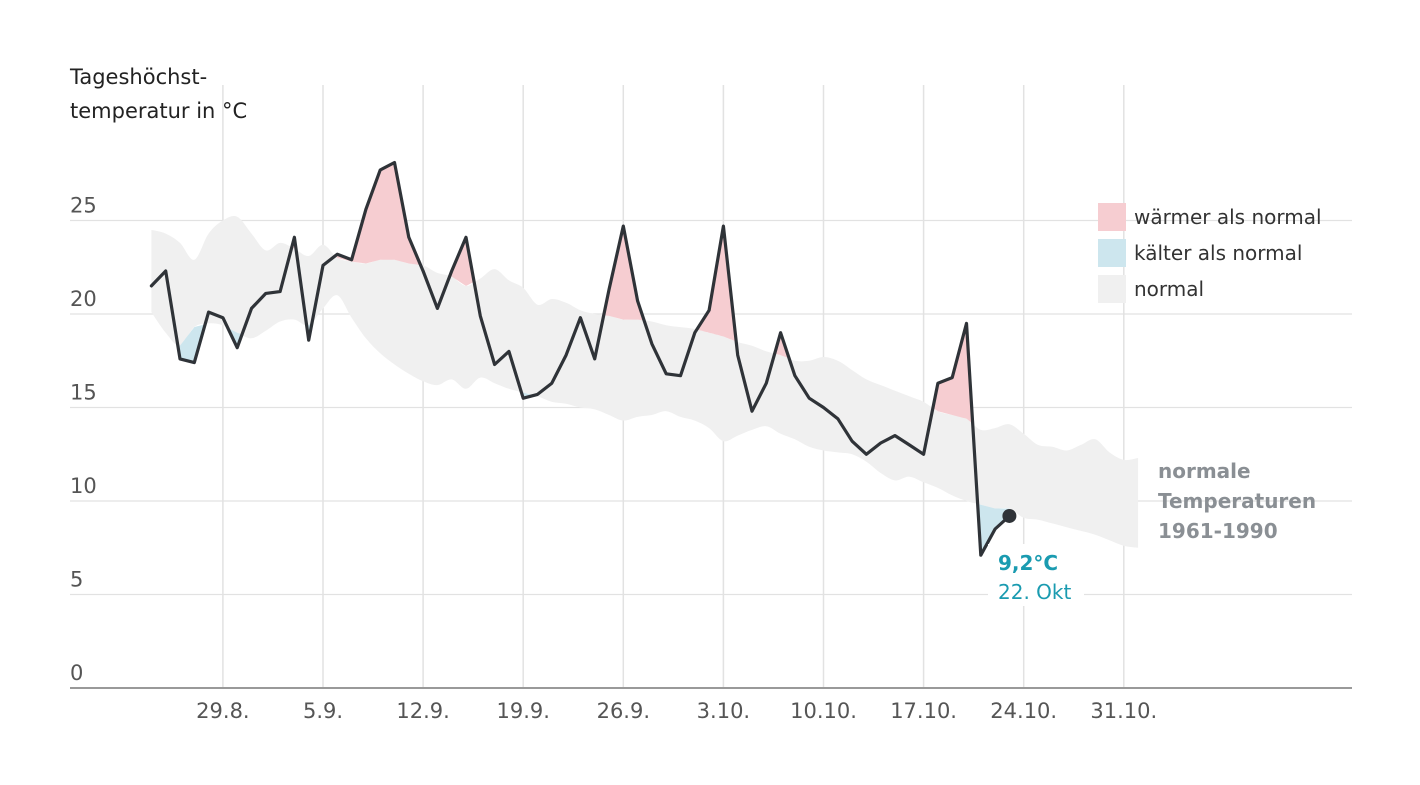  I want to click on x-tick-label-7: 17.10., so click(923, 711).